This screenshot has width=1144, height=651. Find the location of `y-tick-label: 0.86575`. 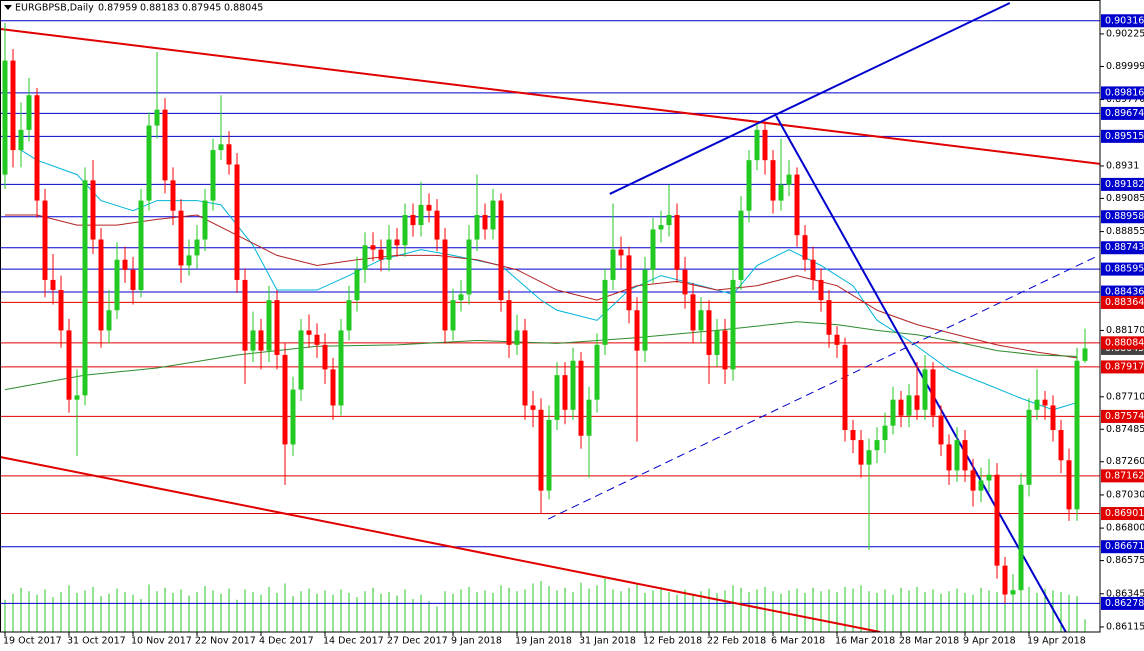

y-tick-label: 0.86575 is located at coordinates (1125, 560).